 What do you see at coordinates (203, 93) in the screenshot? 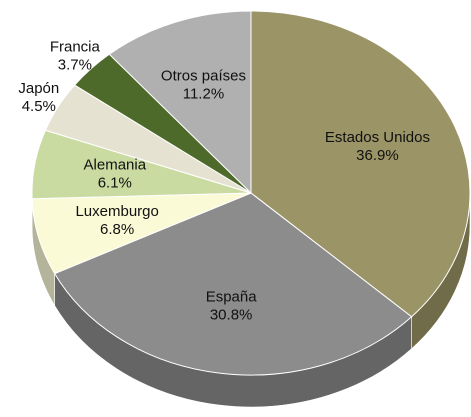
I see `slice-value-label: 11.2%` at bounding box center [203, 93].